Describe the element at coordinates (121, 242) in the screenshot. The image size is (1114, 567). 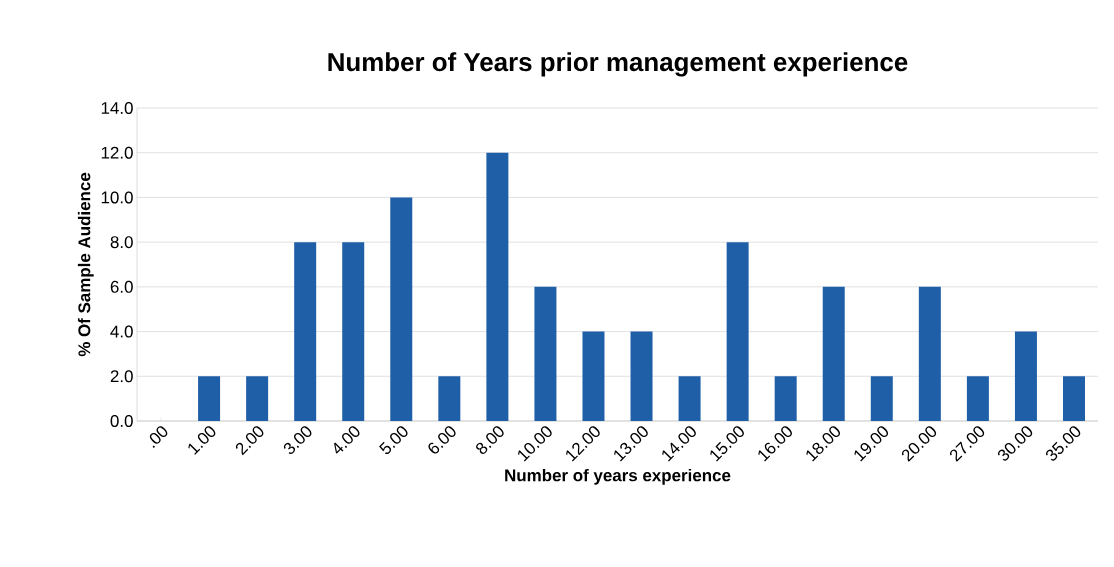
I see `y-tick-label: 8.0` at that location.